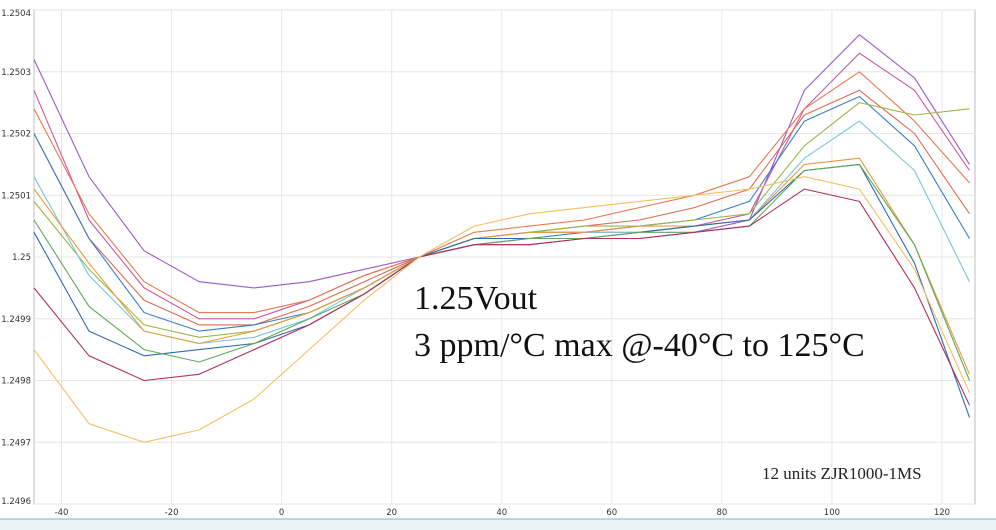  Describe the element at coordinates (721, 513) in the screenshot. I see `x-tick-label: 80` at that location.